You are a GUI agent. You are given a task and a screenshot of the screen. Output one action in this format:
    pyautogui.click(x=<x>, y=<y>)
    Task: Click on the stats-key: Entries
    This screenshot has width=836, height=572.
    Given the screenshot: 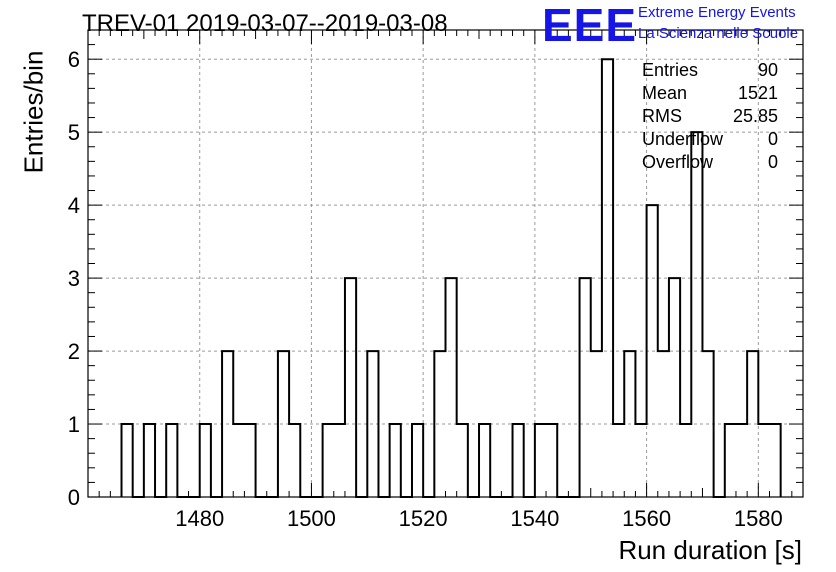 What is the action you would take?
    pyautogui.click(x=670, y=70)
    